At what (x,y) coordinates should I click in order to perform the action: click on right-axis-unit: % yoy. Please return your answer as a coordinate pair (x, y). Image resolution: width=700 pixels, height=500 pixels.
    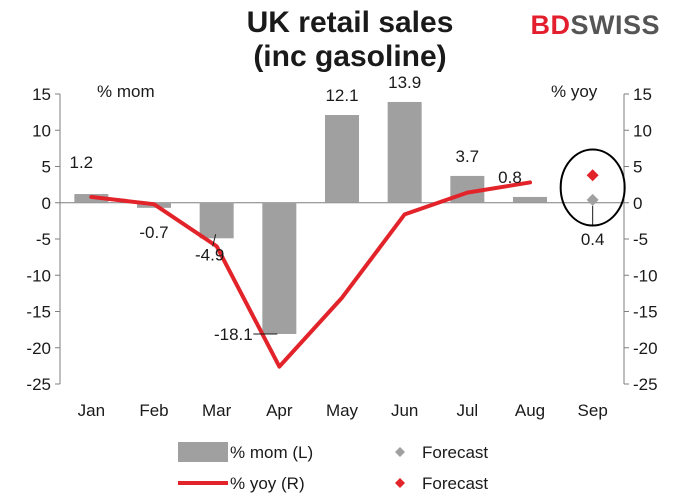
    Looking at the image, I should click on (574, 91).